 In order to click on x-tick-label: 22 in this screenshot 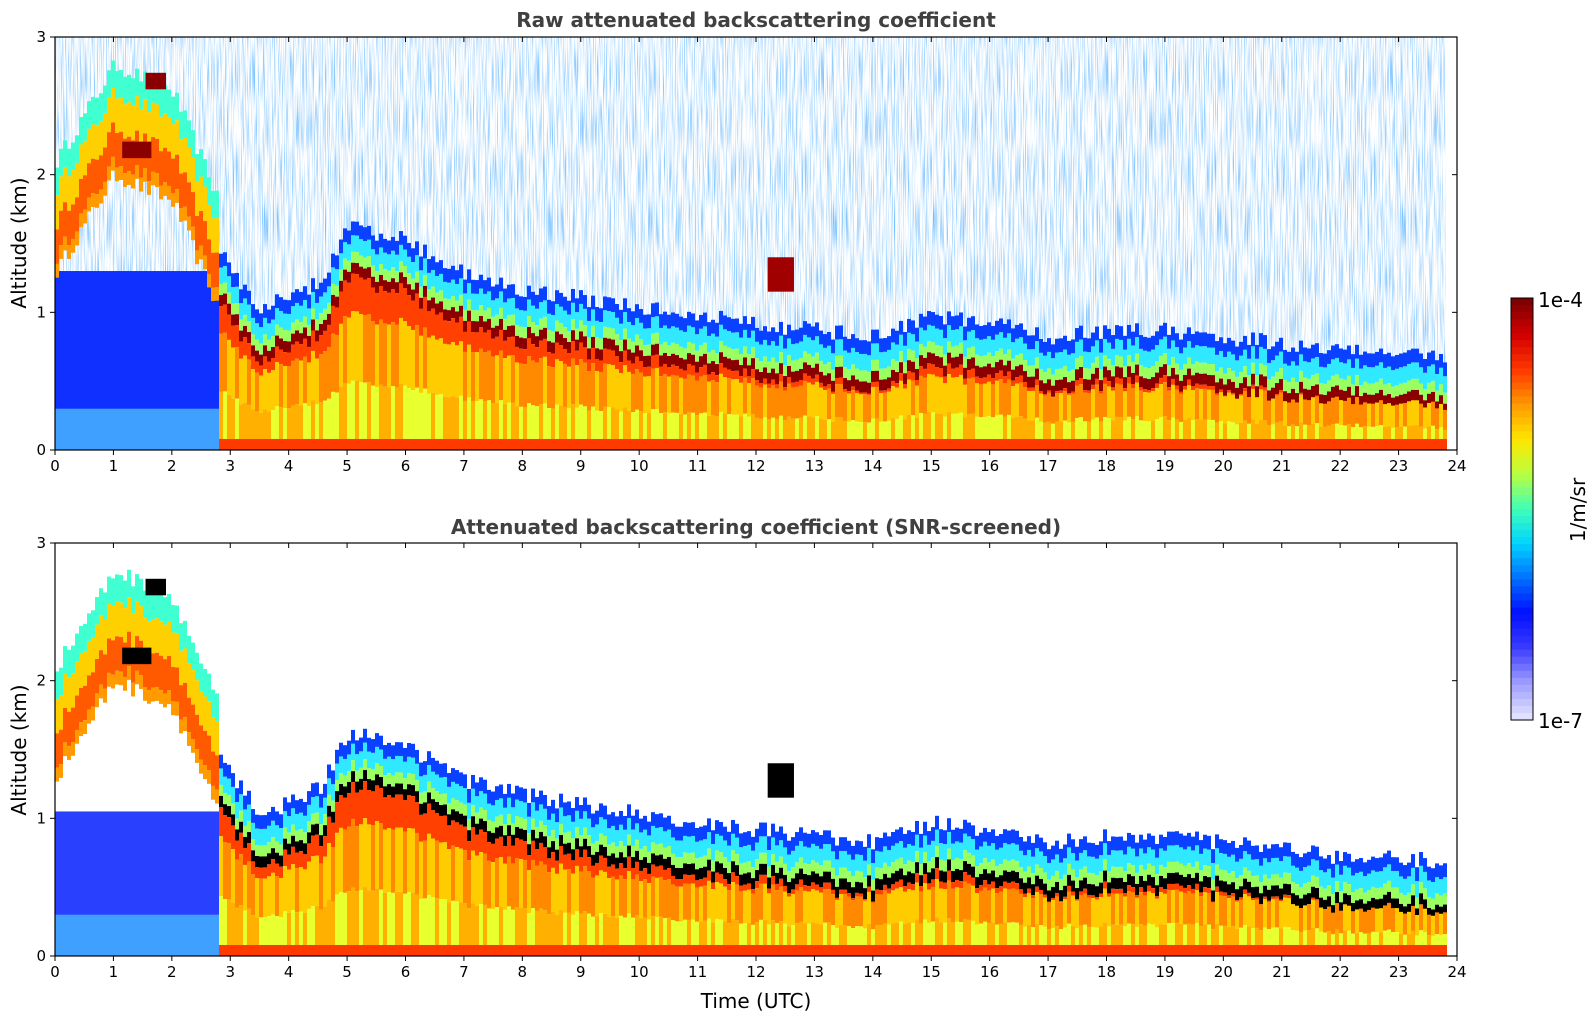, I will do `click(1340, 466)`.